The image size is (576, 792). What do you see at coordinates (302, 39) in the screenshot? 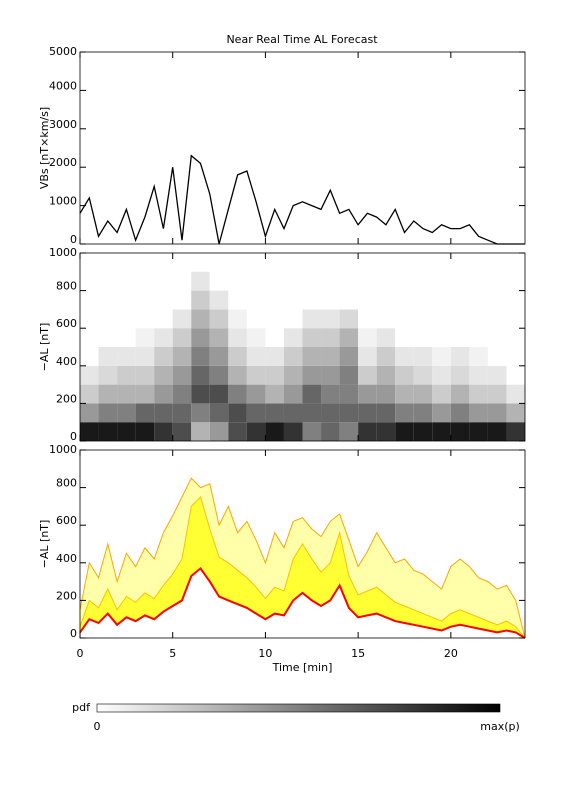
I see `chart-title: Near Real Time AL Forecast` at bounding box center [302, 39].